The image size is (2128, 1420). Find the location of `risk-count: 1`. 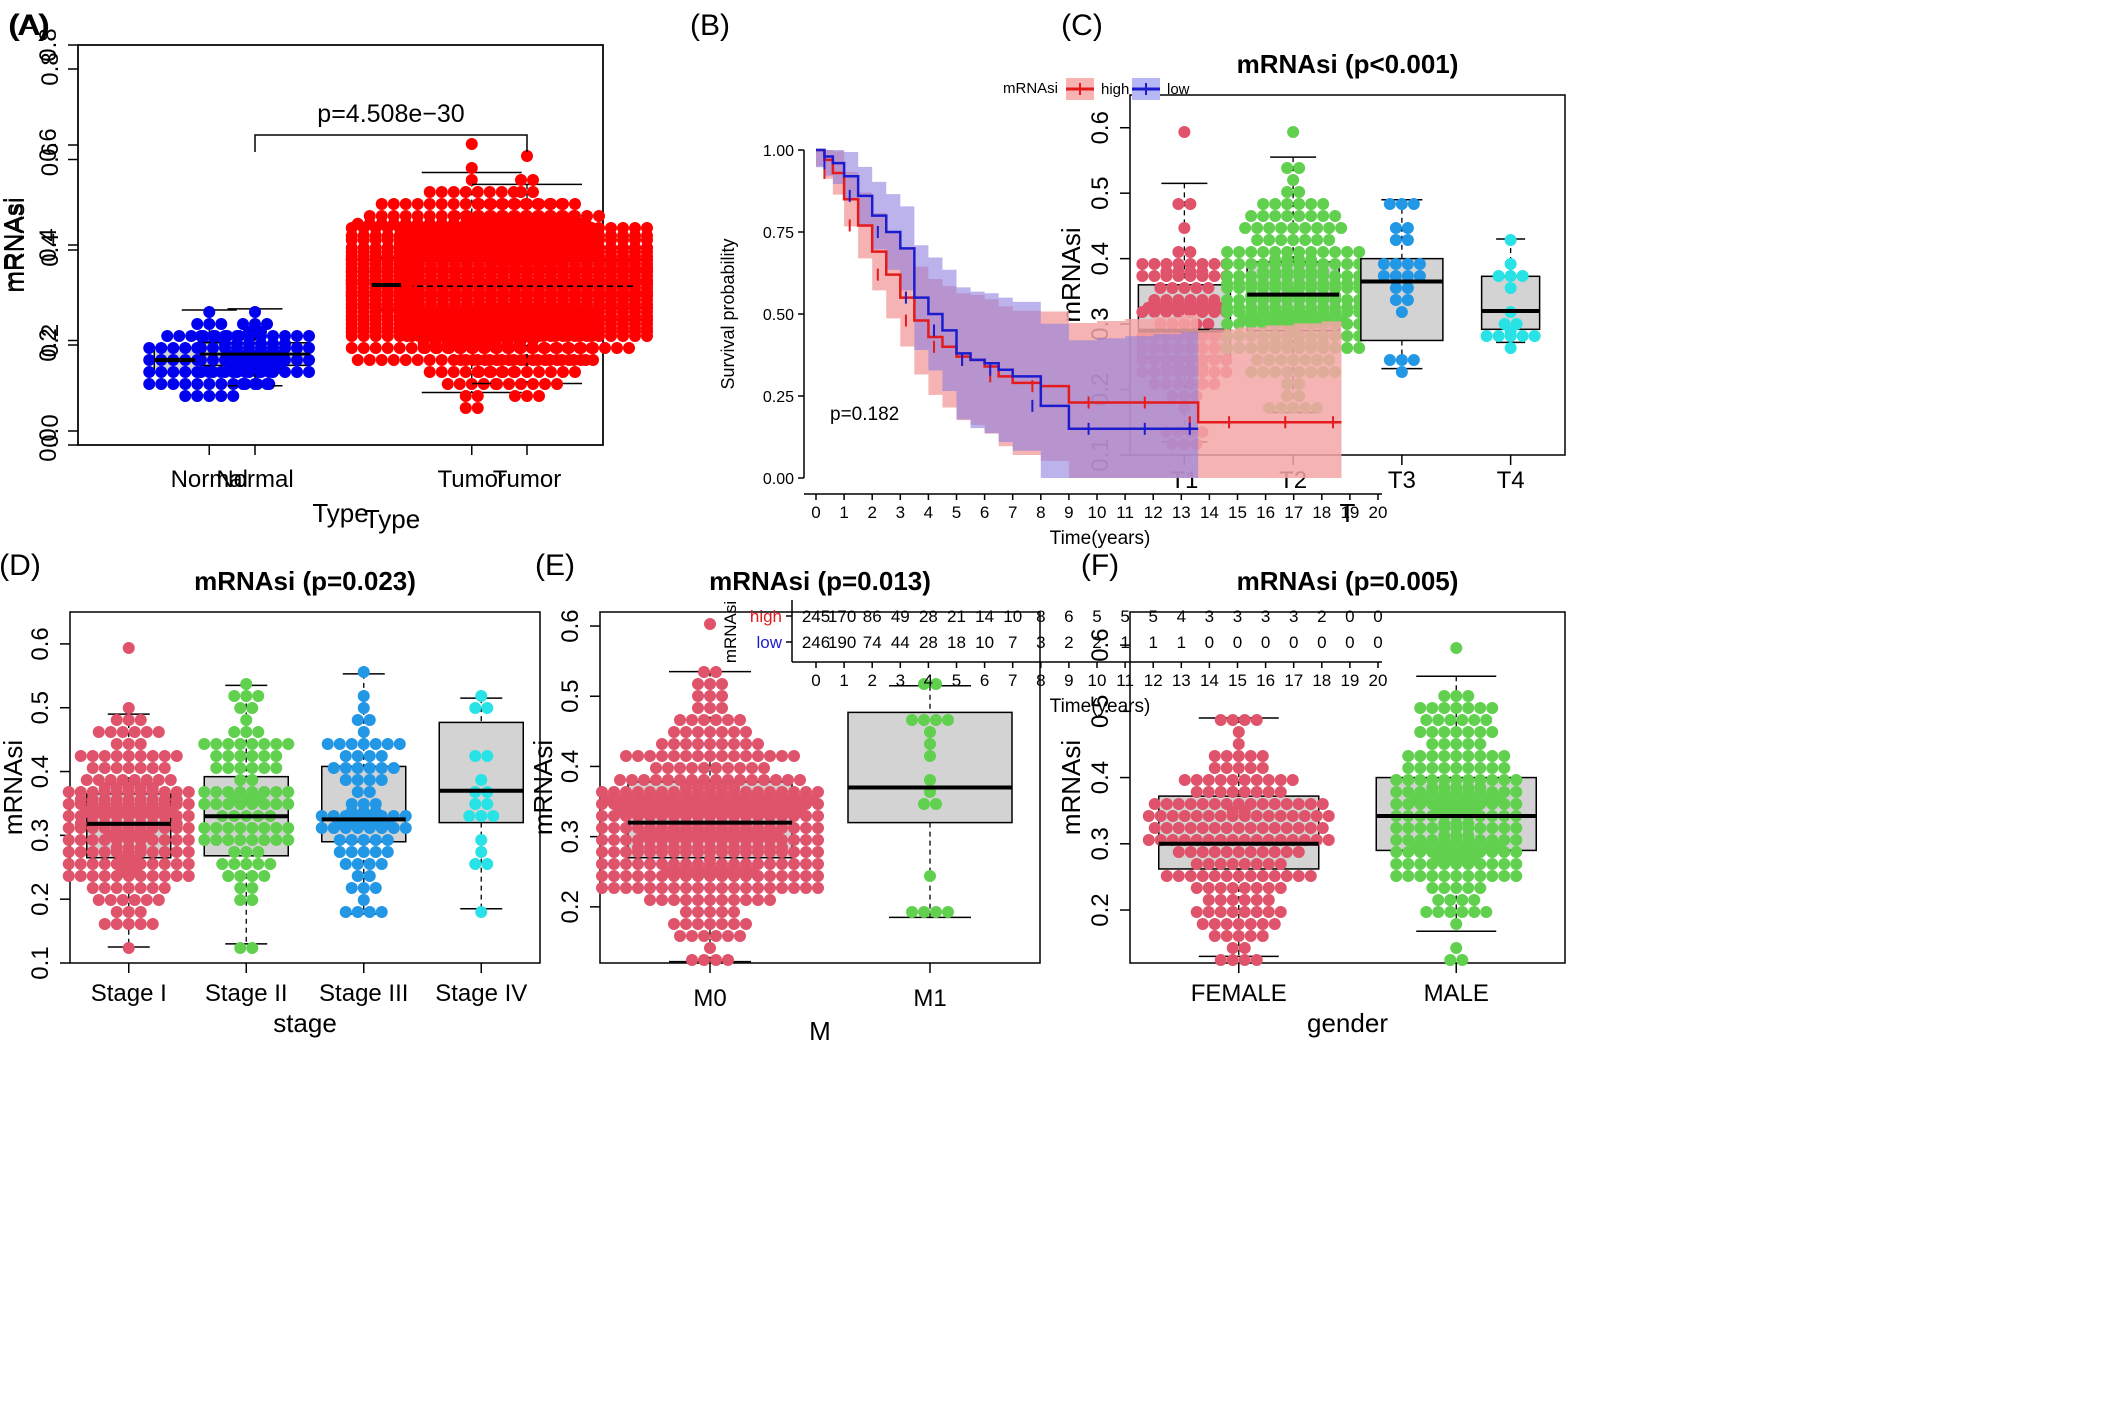

risk-count: 1 is located at coordinates (1181, 642).